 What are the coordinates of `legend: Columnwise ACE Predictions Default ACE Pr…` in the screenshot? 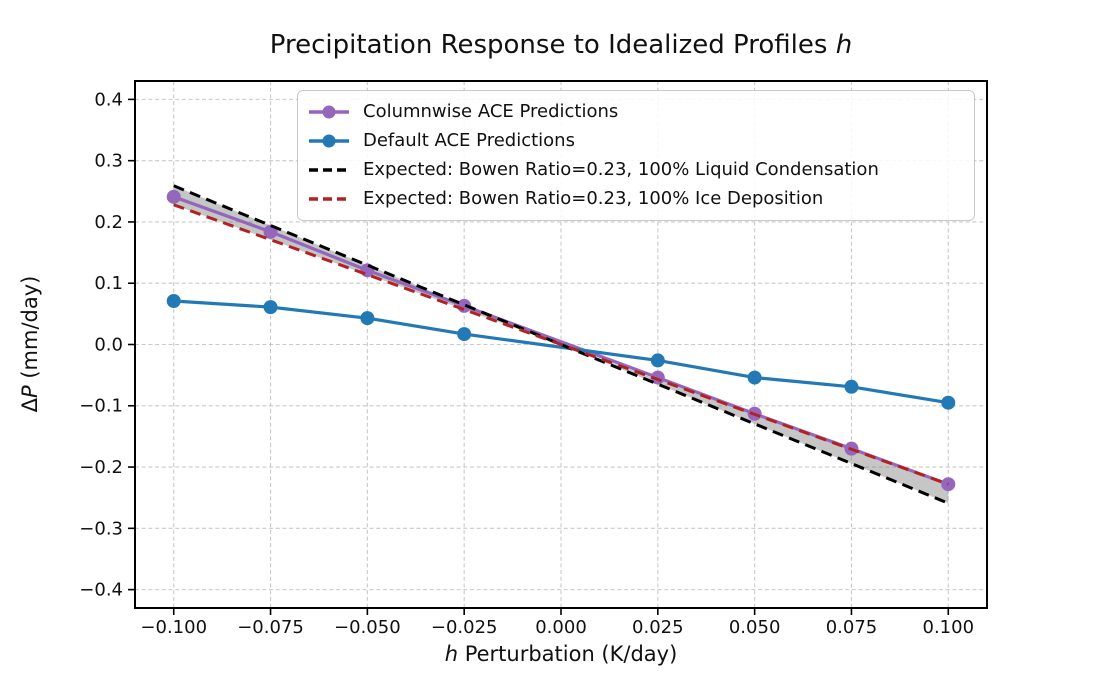 It's located at (636, 155).